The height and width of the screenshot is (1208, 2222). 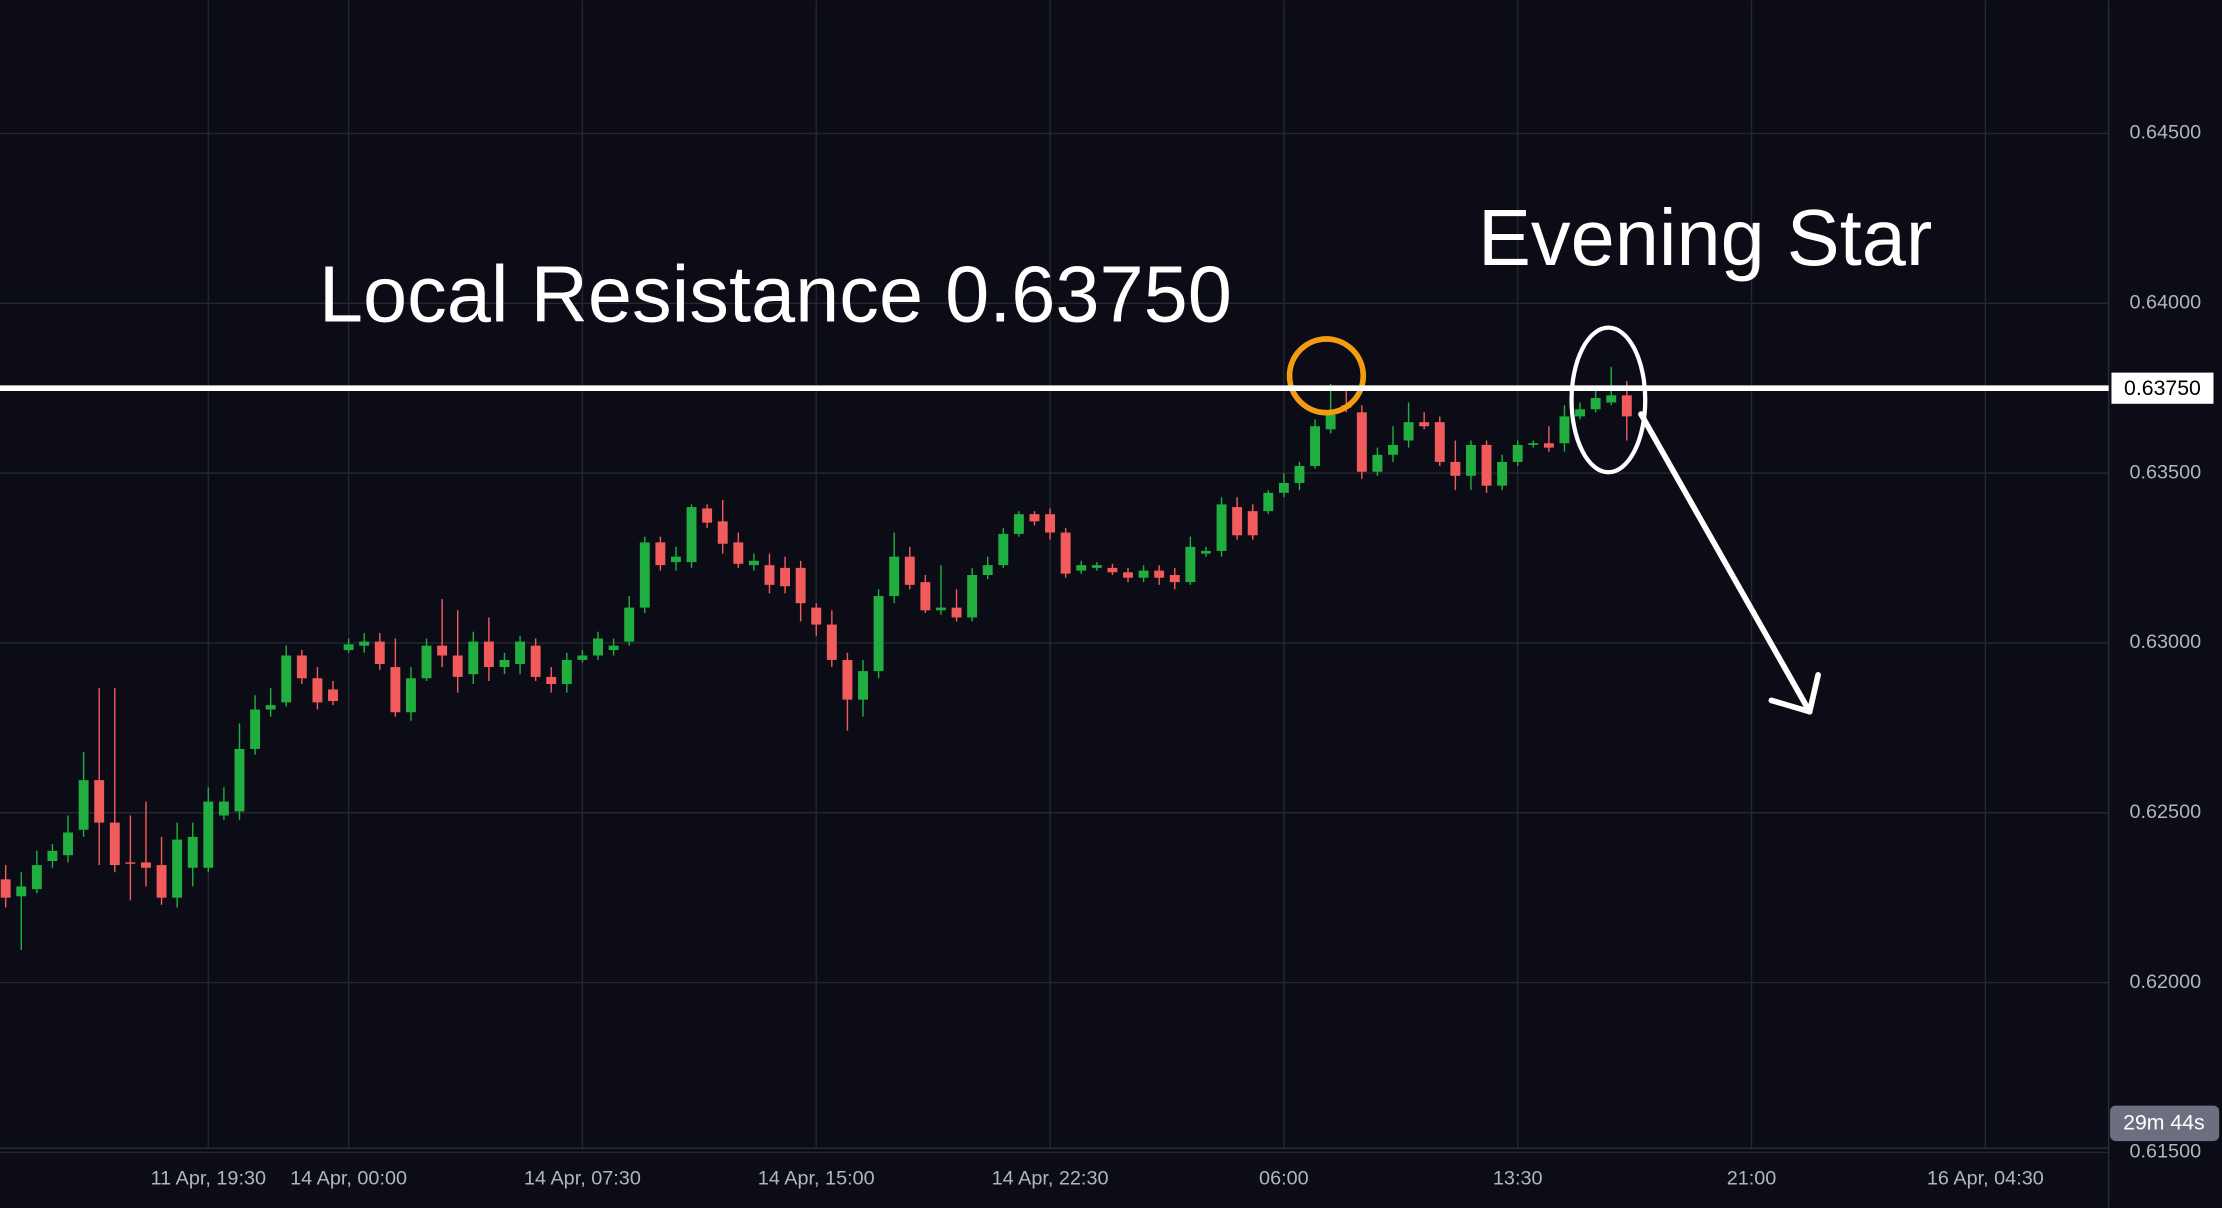 What do you see at coordinates (2165, 303) in the screenshot?
I see `y-tick-label: 0.64000` at bounding box center [2165, 303].